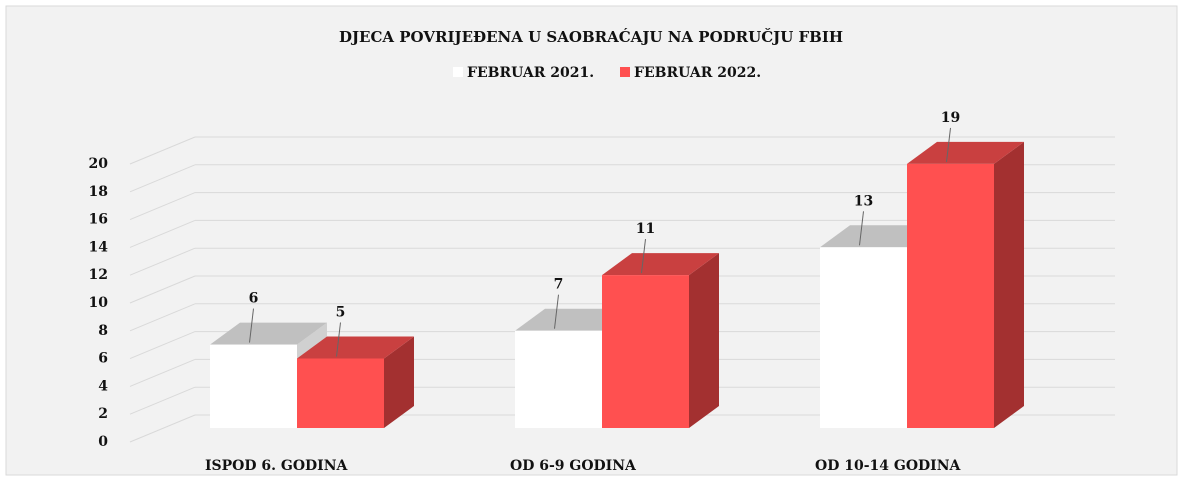 Image resolution: width=1183 pixels, height=485 pixels. I want to click on y-tick-label: 12, so click(98, 275).